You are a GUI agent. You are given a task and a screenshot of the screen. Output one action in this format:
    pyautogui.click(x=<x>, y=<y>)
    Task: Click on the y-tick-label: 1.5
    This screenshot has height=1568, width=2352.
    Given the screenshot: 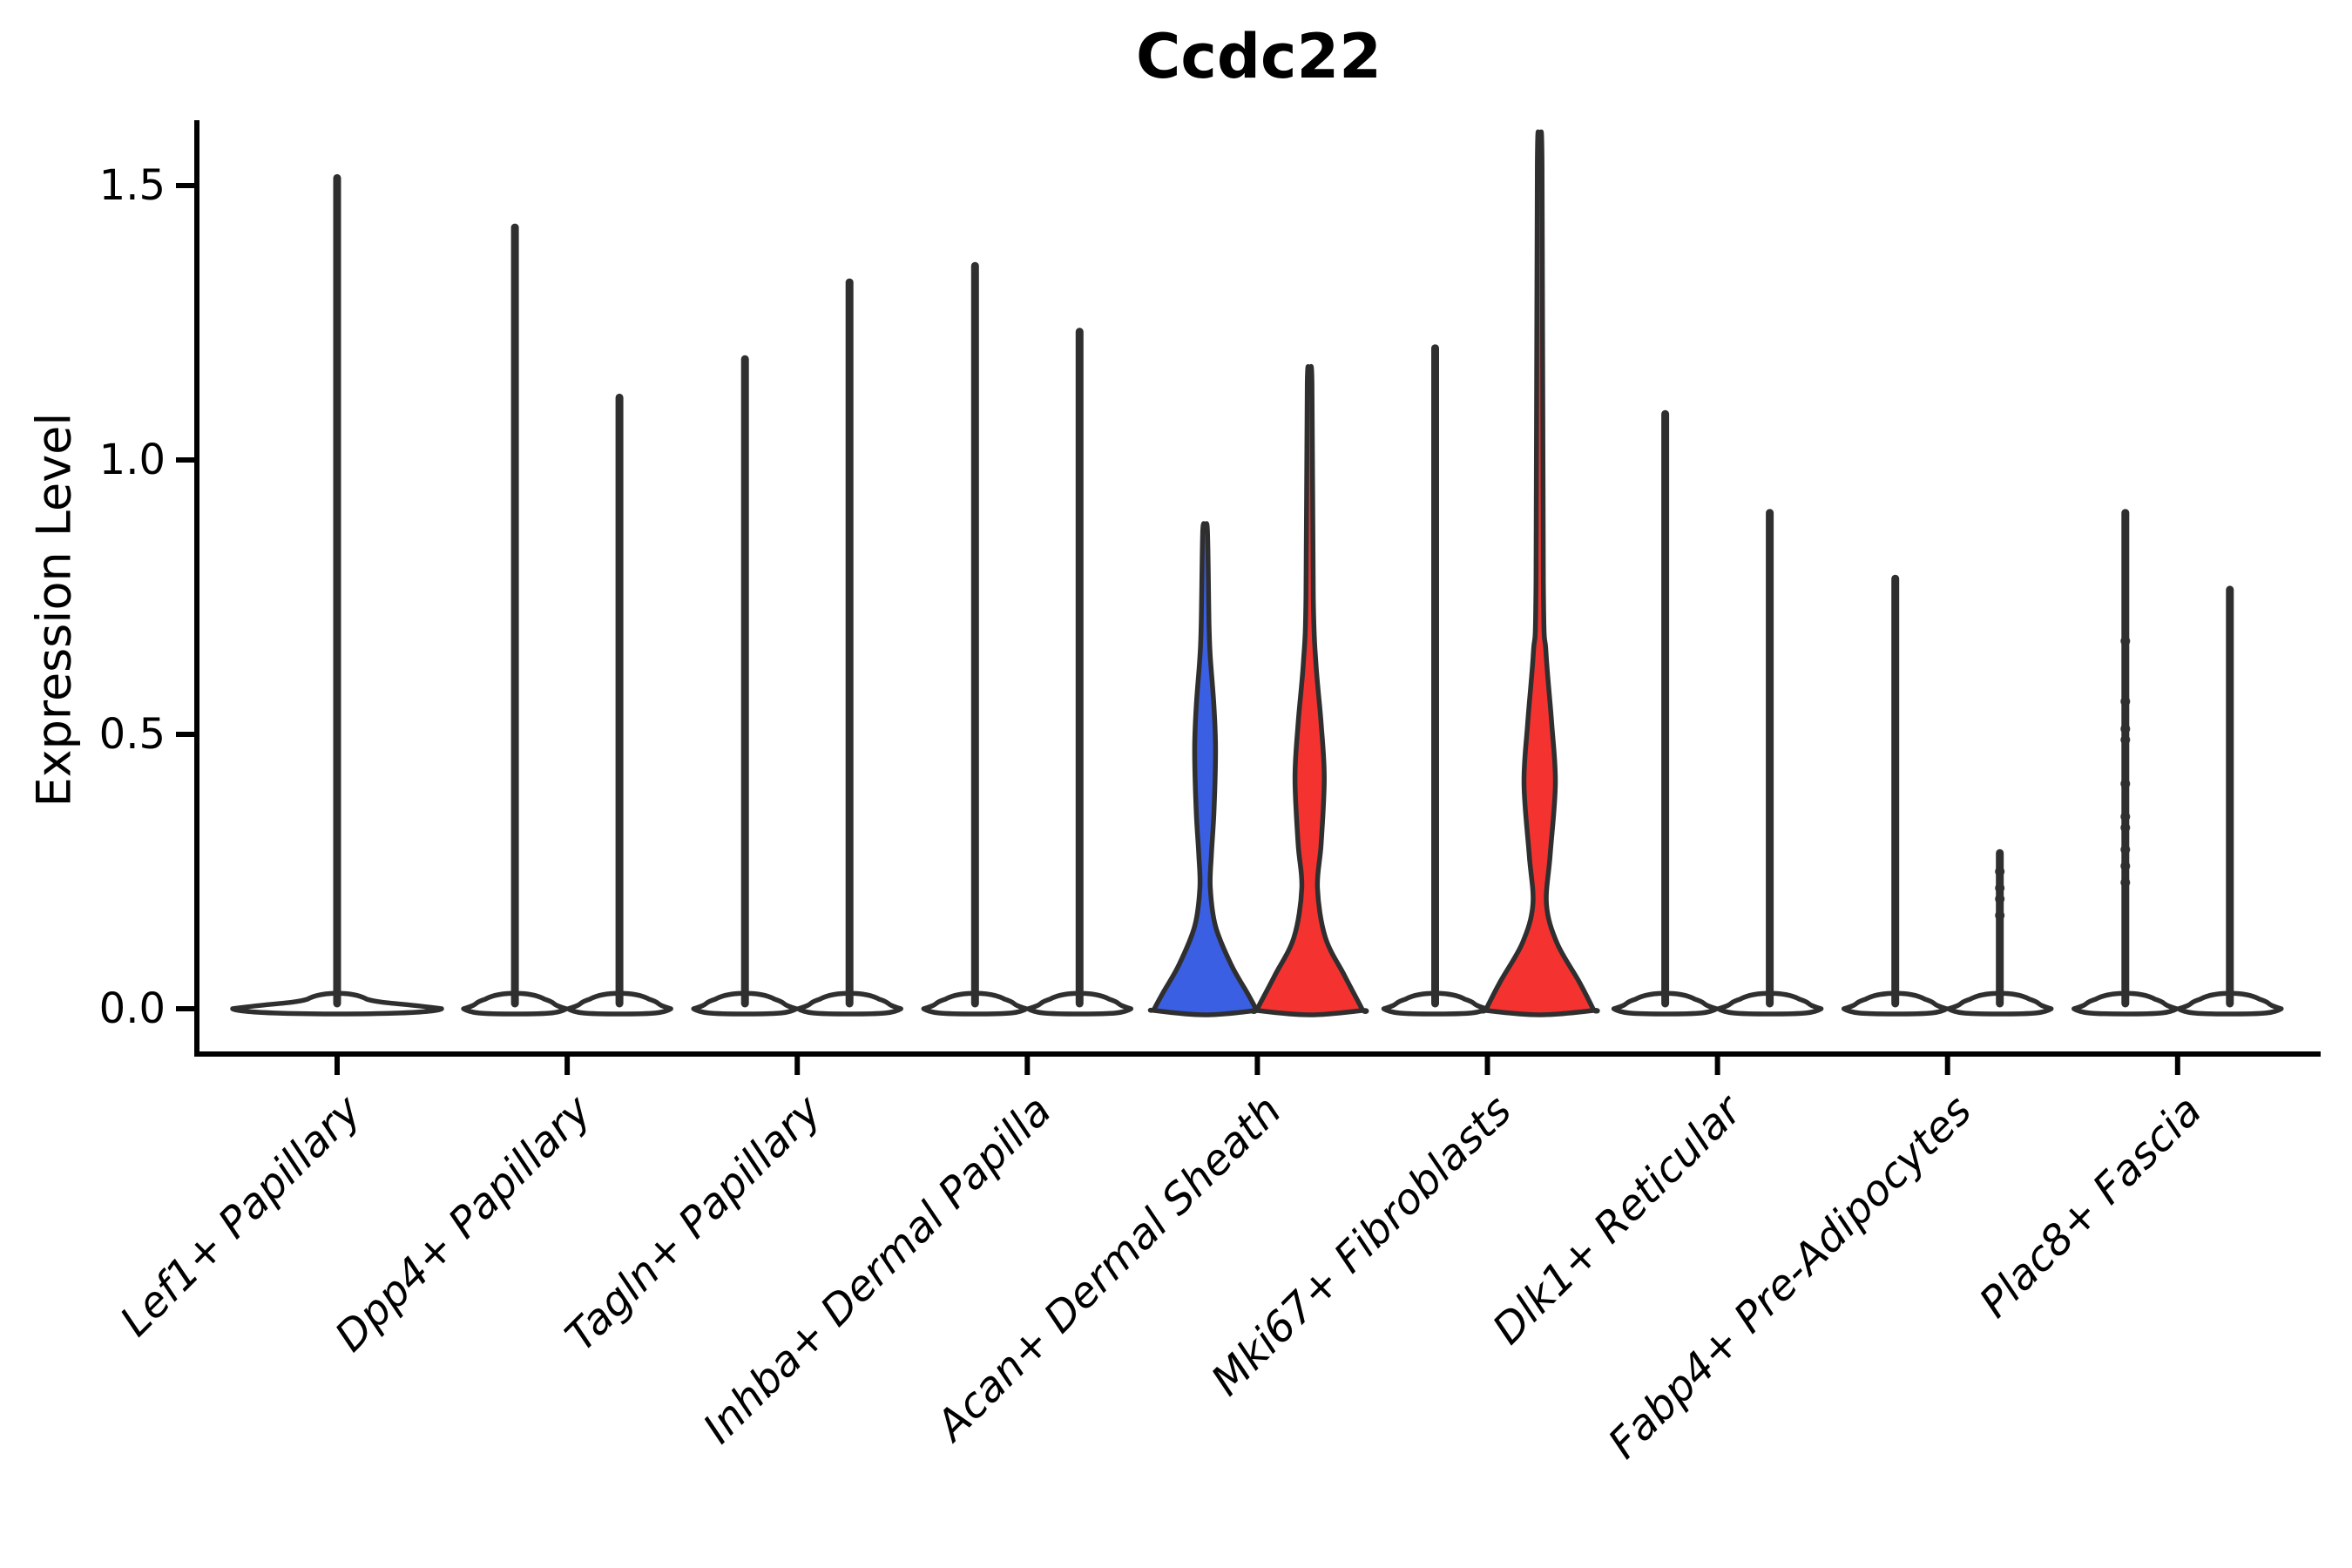 What is the action you would take?
    pyautogui.click(x=132, y=185)
    